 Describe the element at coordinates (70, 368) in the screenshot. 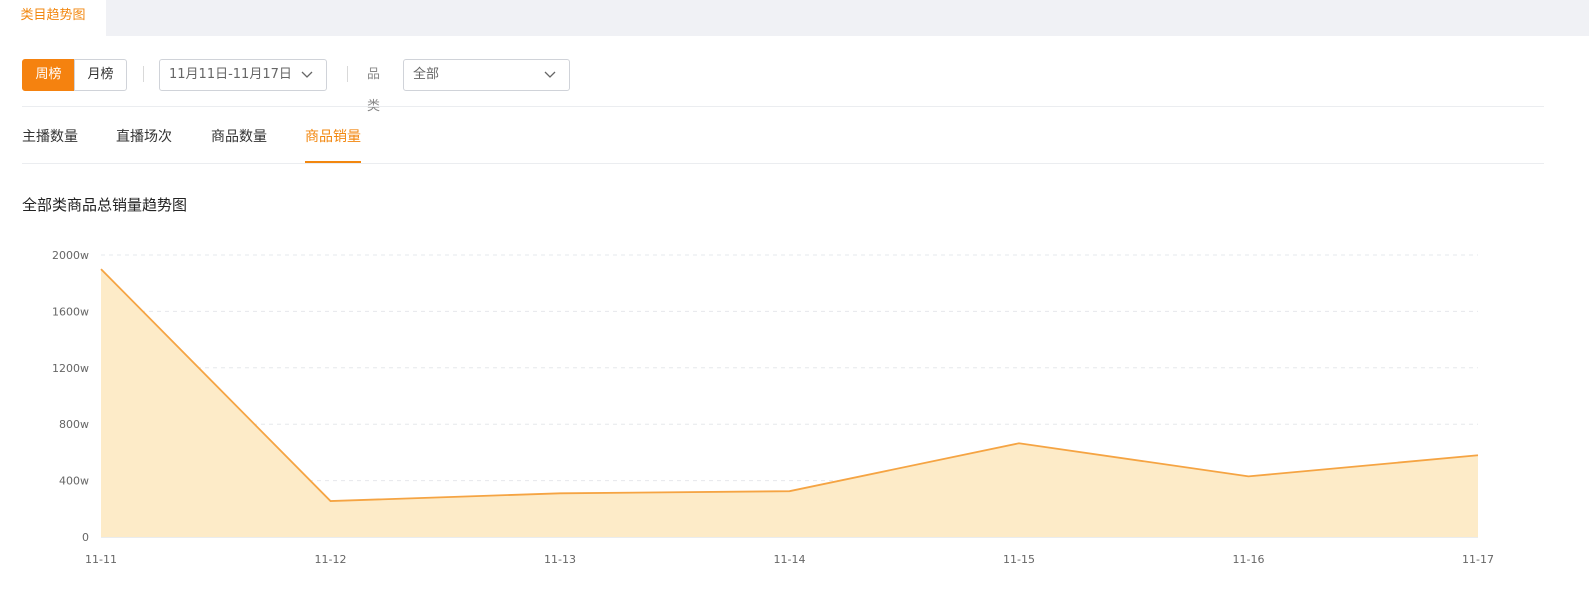

I see `y-tick-label: 1200w` at that location.